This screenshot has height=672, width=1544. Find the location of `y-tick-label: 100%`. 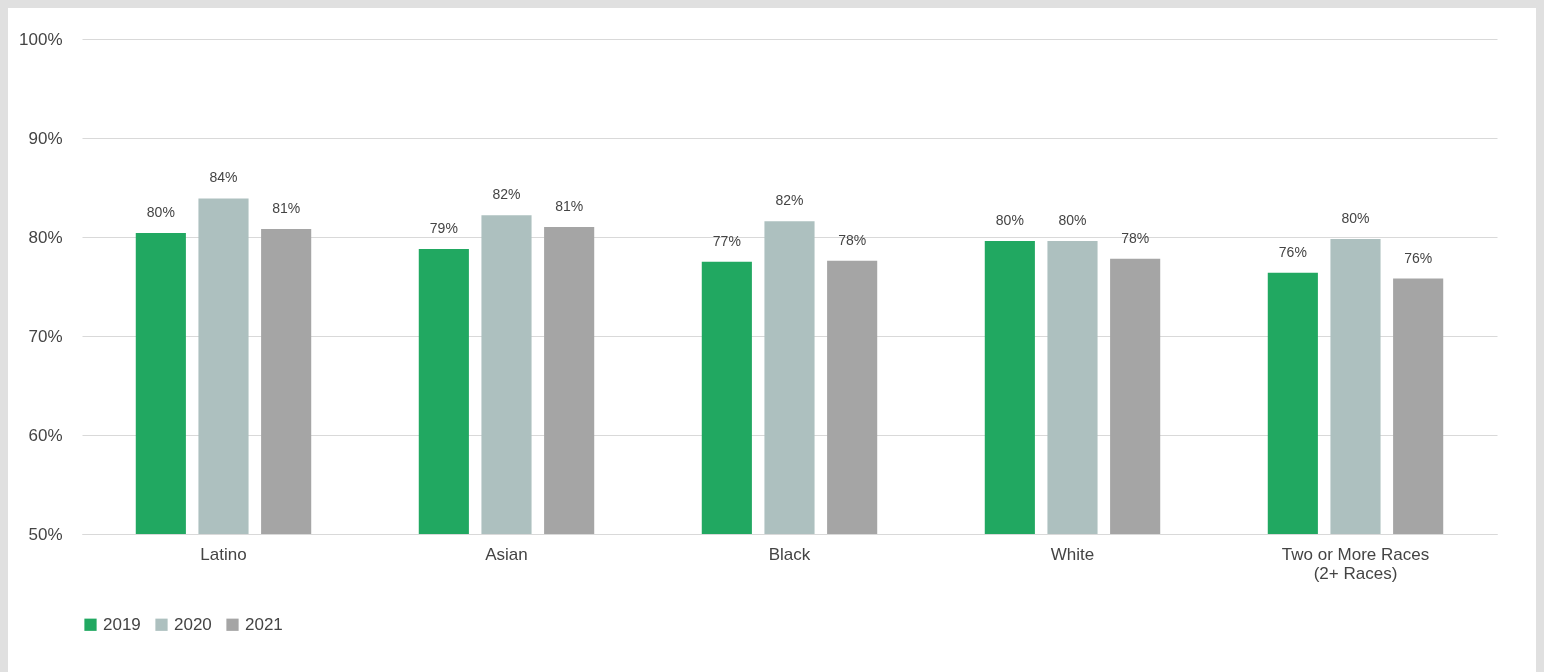

y-tick-label: 100% is located at coordinates (41, 39).